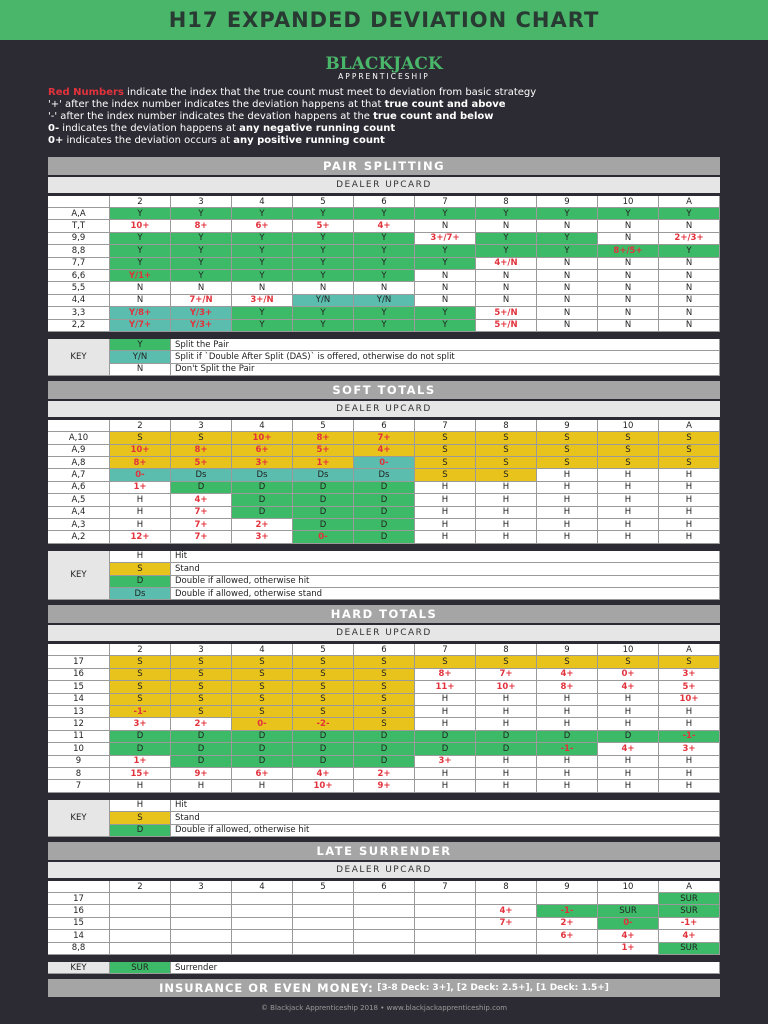 The height and width of the screenshot is (1024, 768). What do you see at coordinates (262, 537) in the screenshot?
I see `strategy-cell: 3+` at bounding box center [262, 537].